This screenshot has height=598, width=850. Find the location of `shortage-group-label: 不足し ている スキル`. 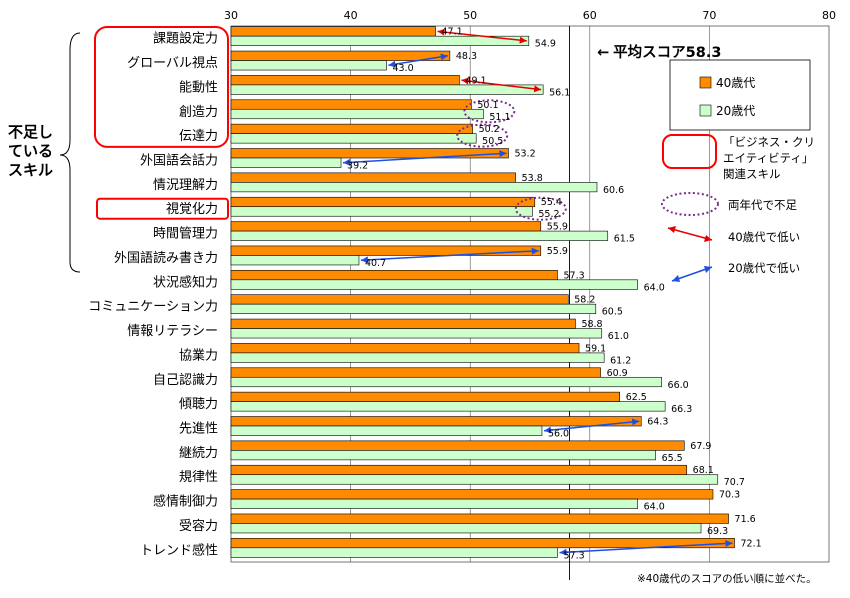

shortage-group-label: 不足し ている スキル is located at coordinates (44, 152).